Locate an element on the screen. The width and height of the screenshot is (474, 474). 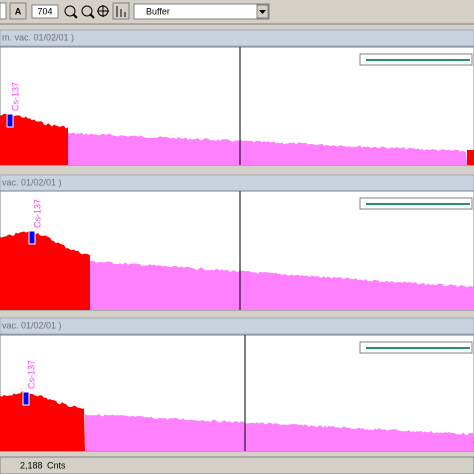
zoom-in-button is located at coordinates (71, 12).